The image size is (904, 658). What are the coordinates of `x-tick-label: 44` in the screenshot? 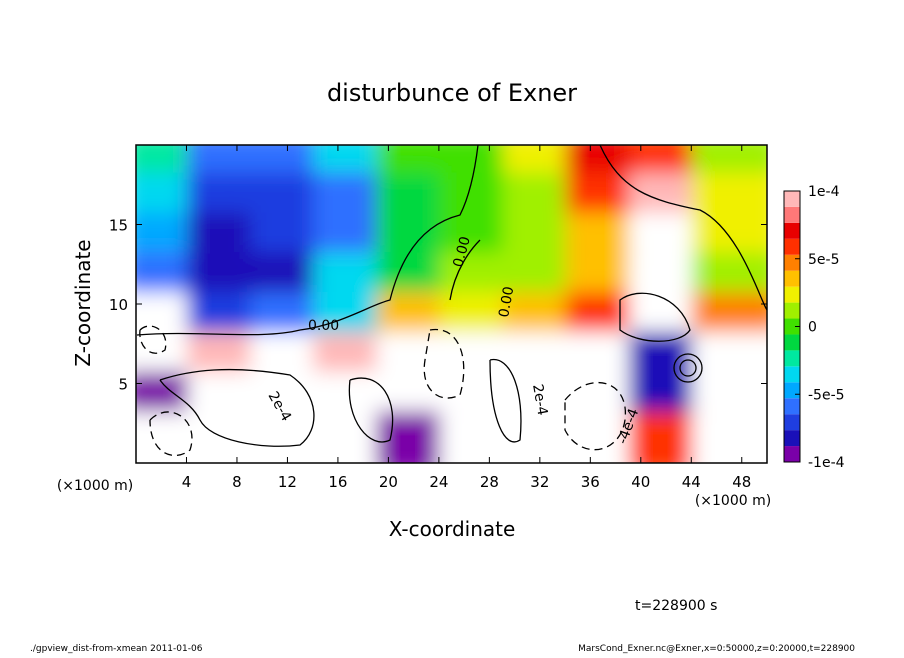 It's located at (691, 482).